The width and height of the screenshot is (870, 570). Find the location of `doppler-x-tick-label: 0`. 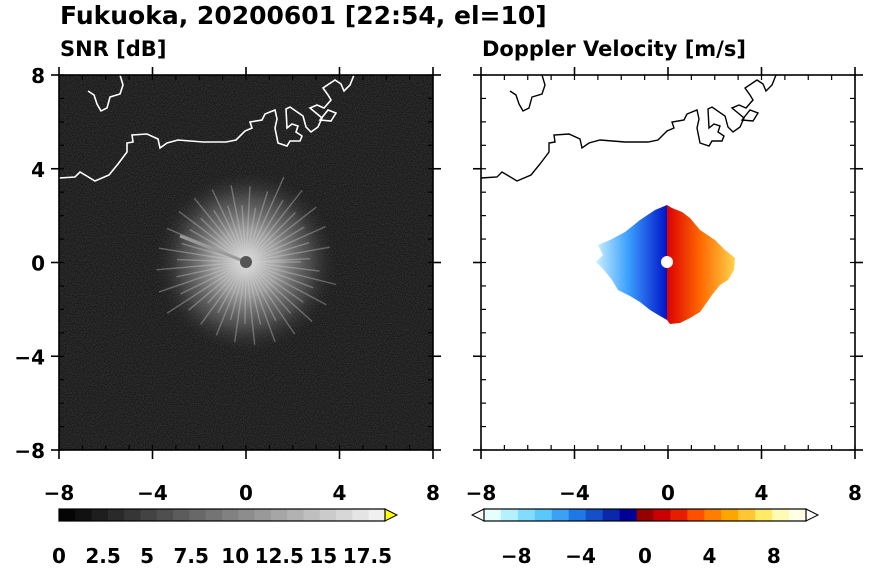

doppler-x-tick-label: 0 is located at coordinates (668, 493).